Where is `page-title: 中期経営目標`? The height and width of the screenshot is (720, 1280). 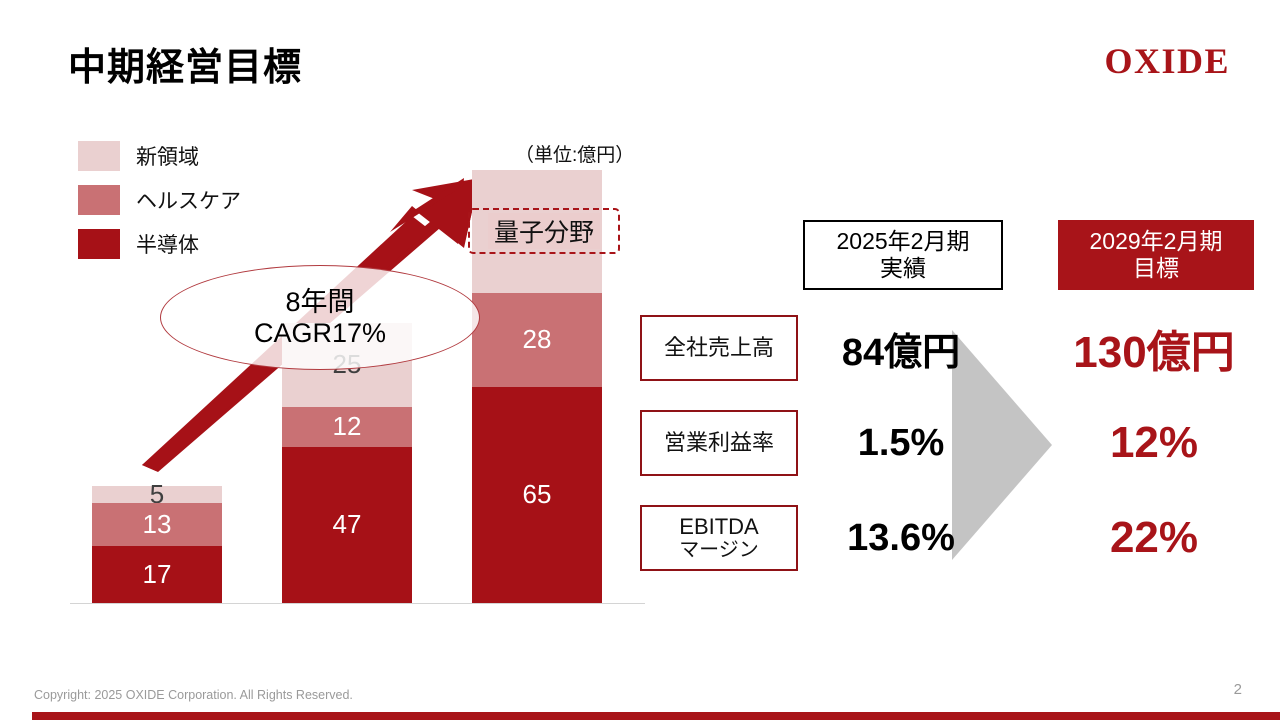
page-title: 中期経営目標 is located at coordinates (185, 68).